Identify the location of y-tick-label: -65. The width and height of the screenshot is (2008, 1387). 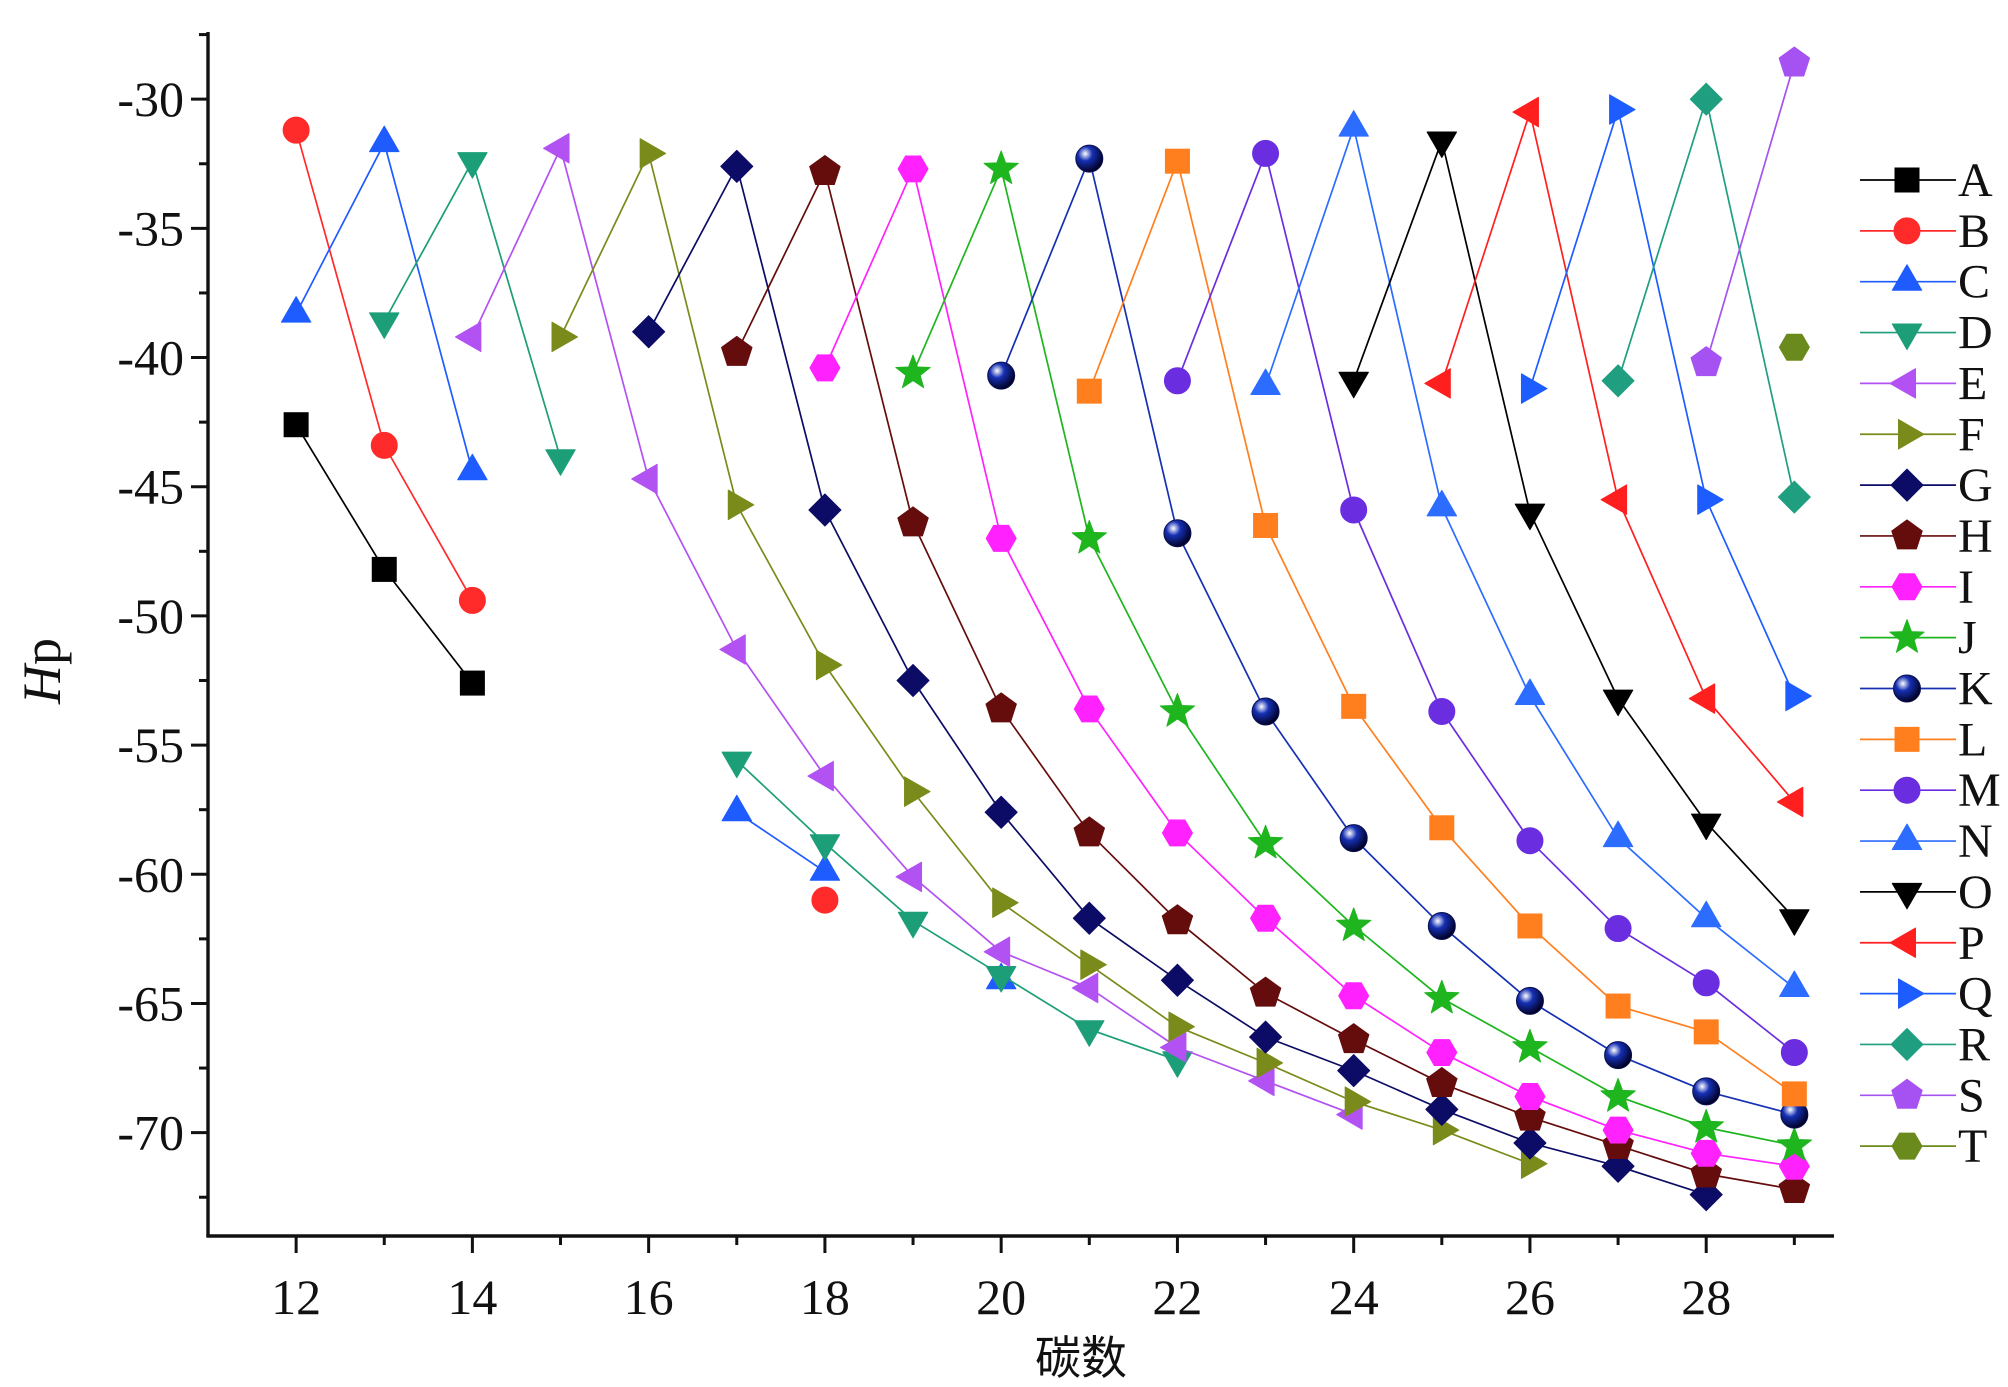
(150, 1003).